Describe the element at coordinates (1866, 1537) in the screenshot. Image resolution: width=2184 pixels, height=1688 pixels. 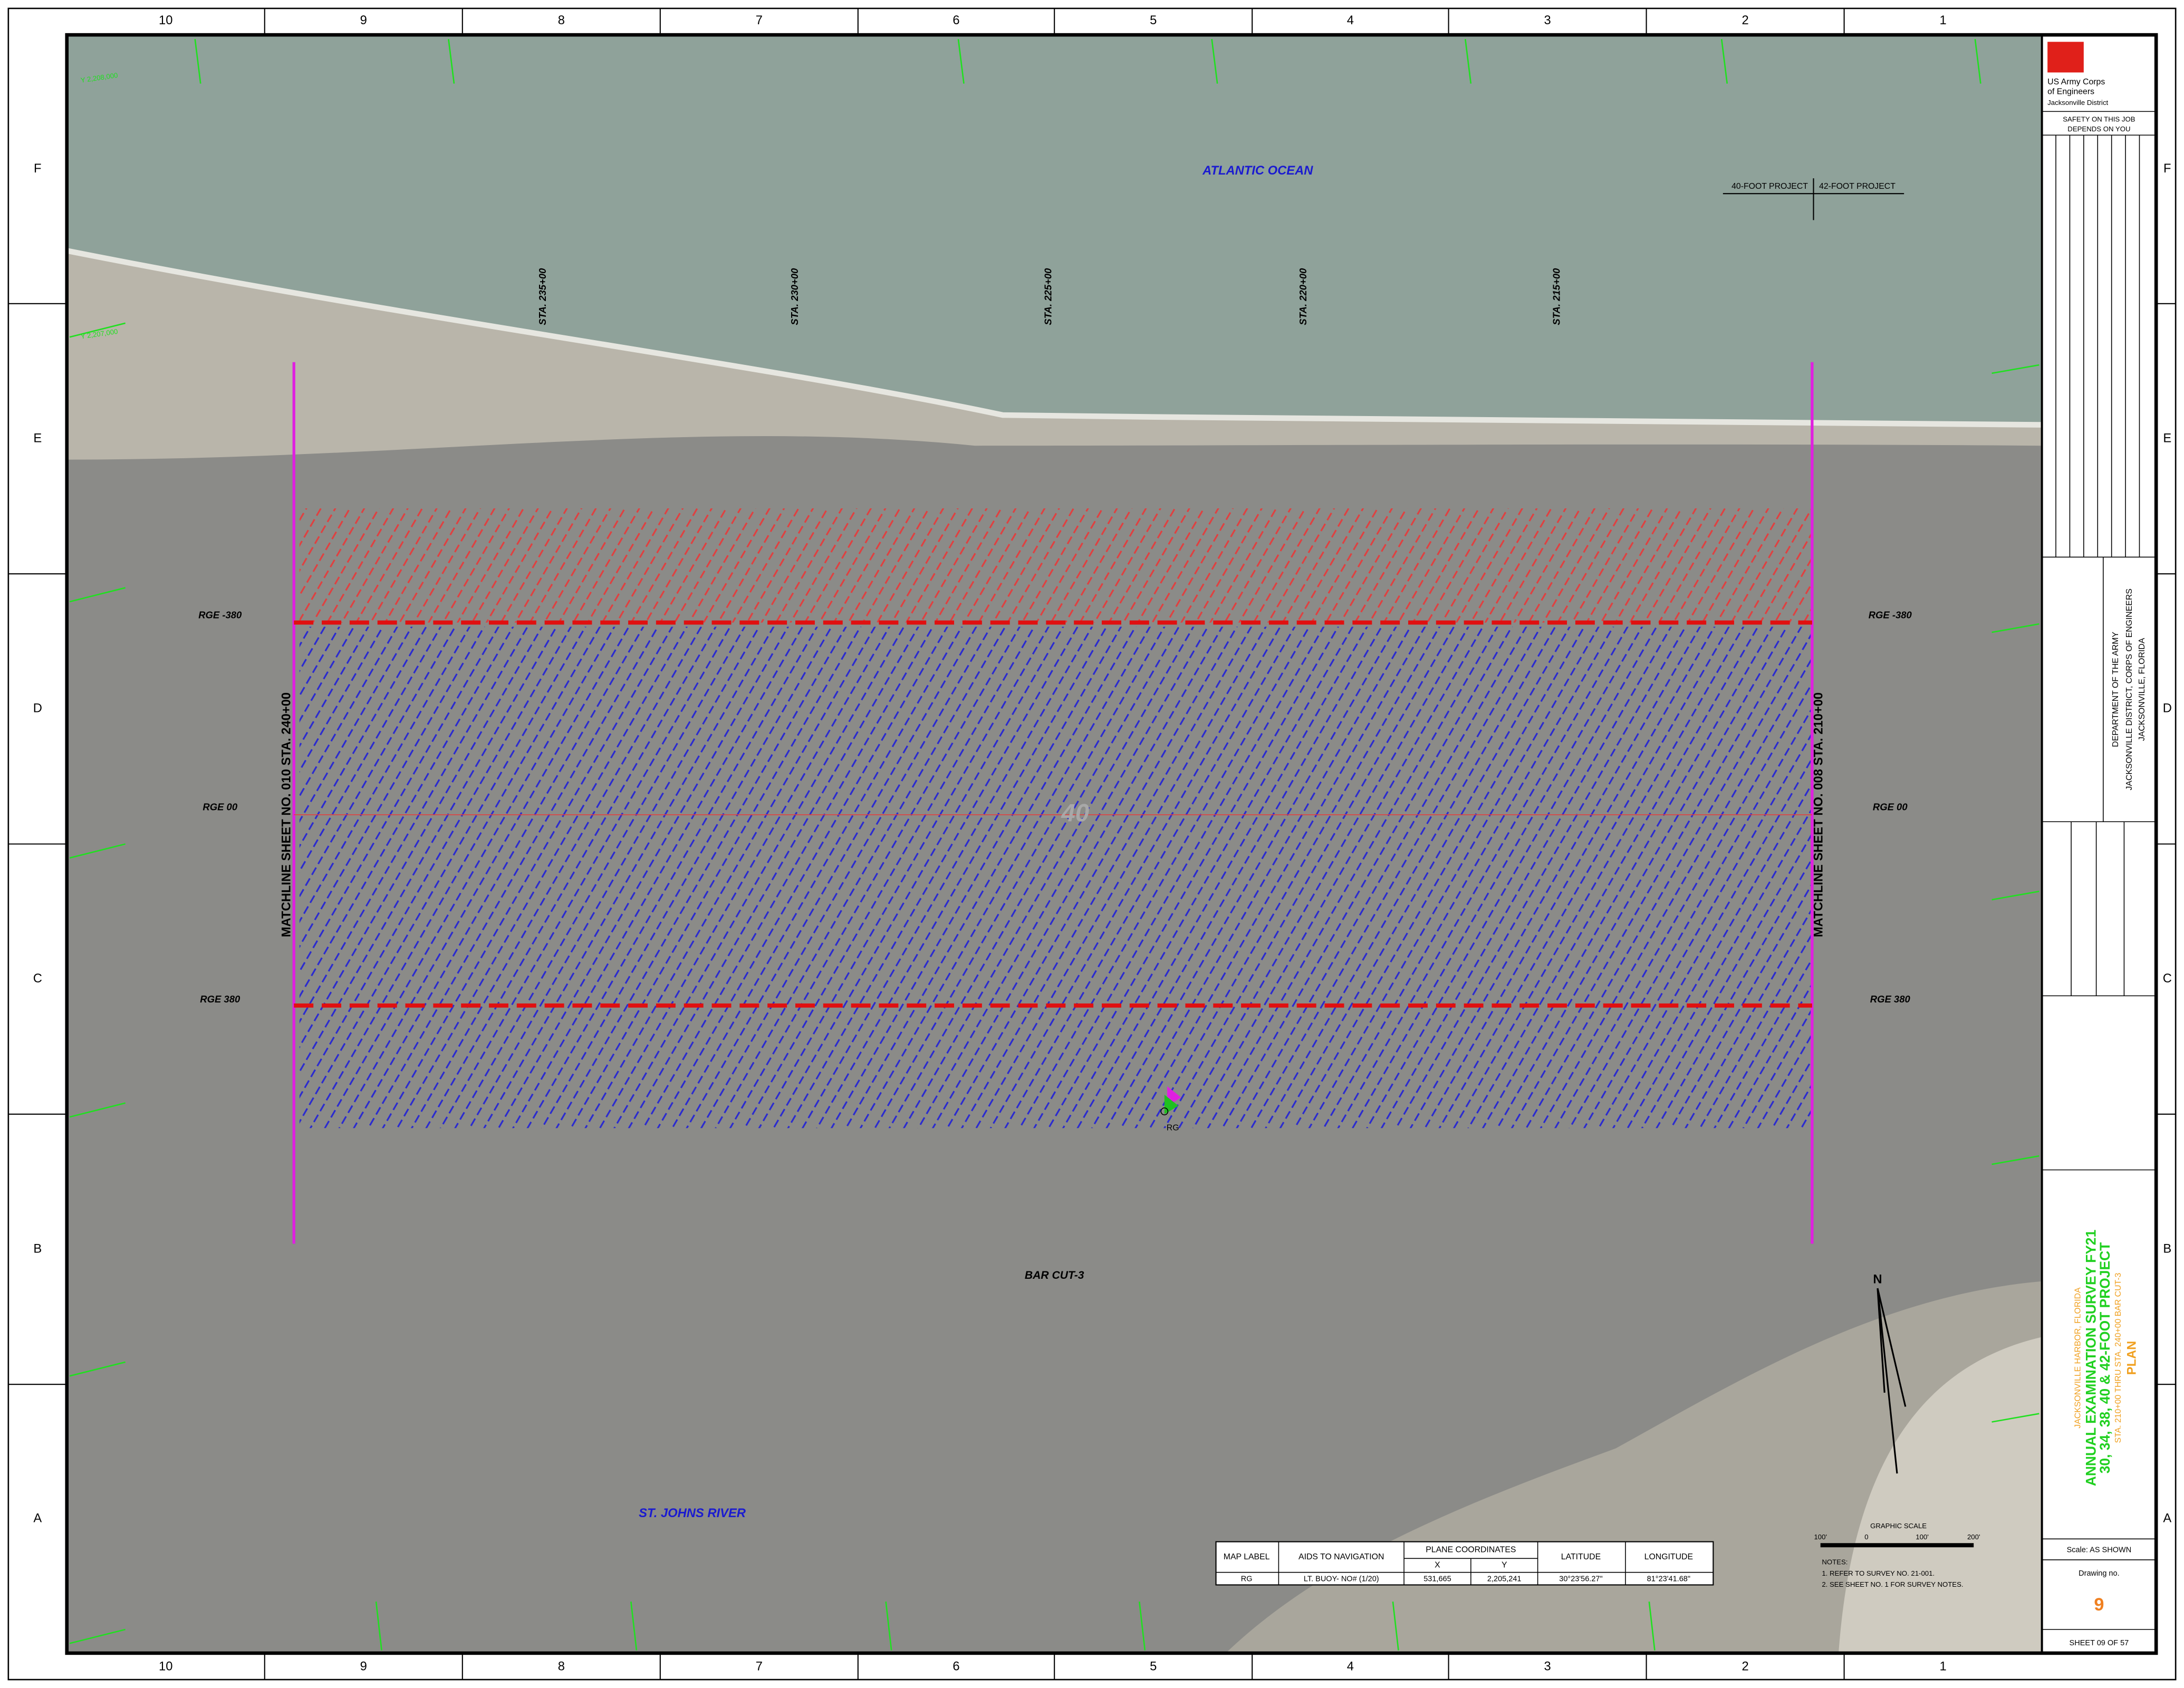
I see `scale-tick-label: 0` at that location.